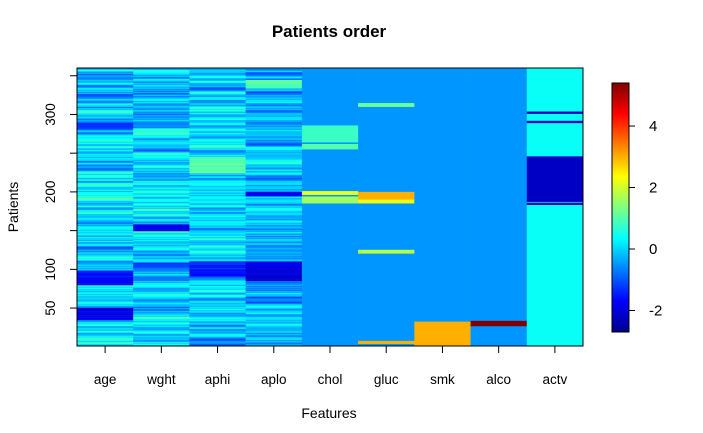  I want to click on heatmap-column-alco, so click(499, 207).